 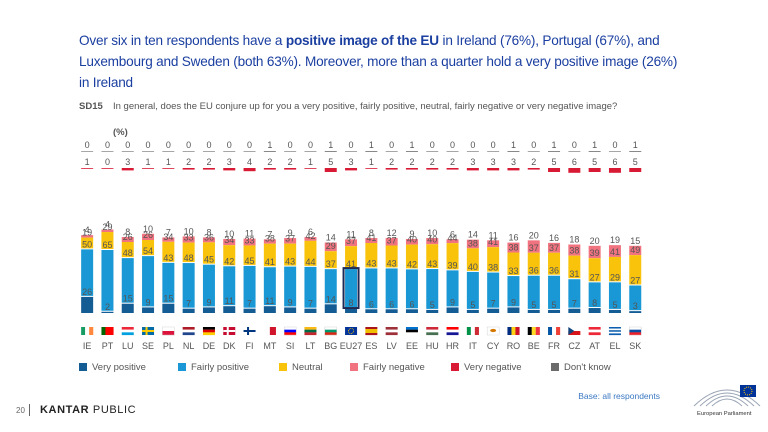 I want to click on flag-pl-stripe, so click(x=168, y=329).